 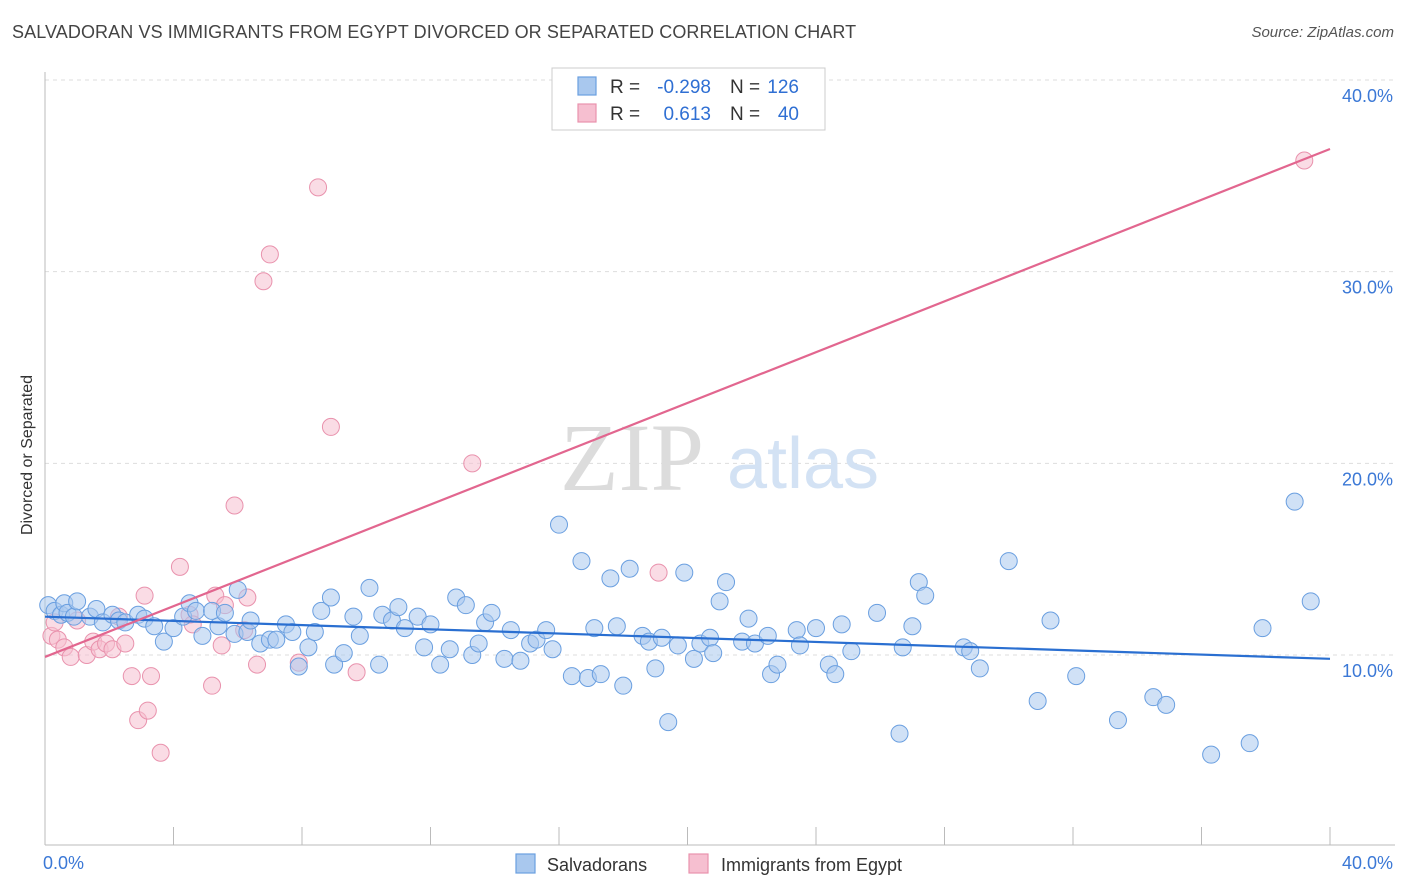 What do you see at coordinates (1367, 863) in the screenshot?
I see `x-tick-label: 40.0%` at bounding box center [1367, 863].